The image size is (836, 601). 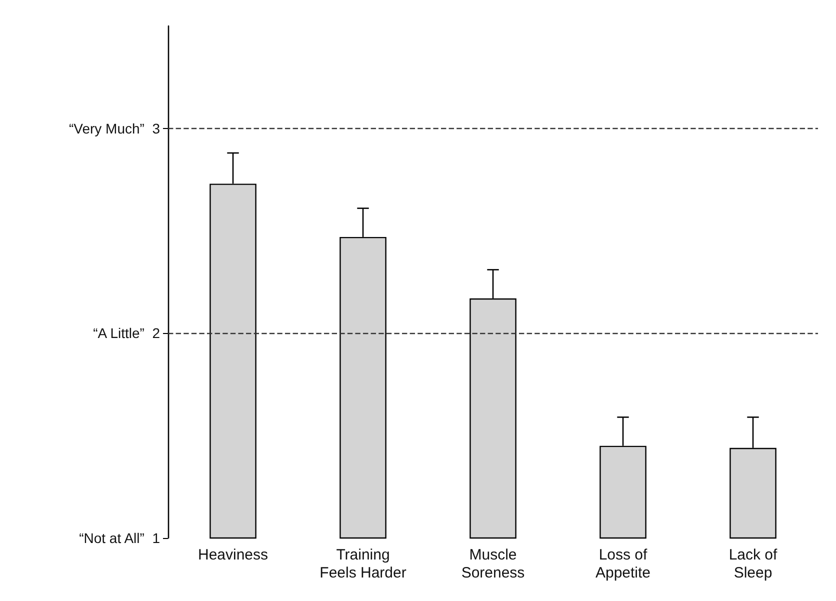 What do you see at coordinates (114, 128) in the screenshot?
I see `y-tick-label: “Very Much” 3` at bounding box center [114, 128].